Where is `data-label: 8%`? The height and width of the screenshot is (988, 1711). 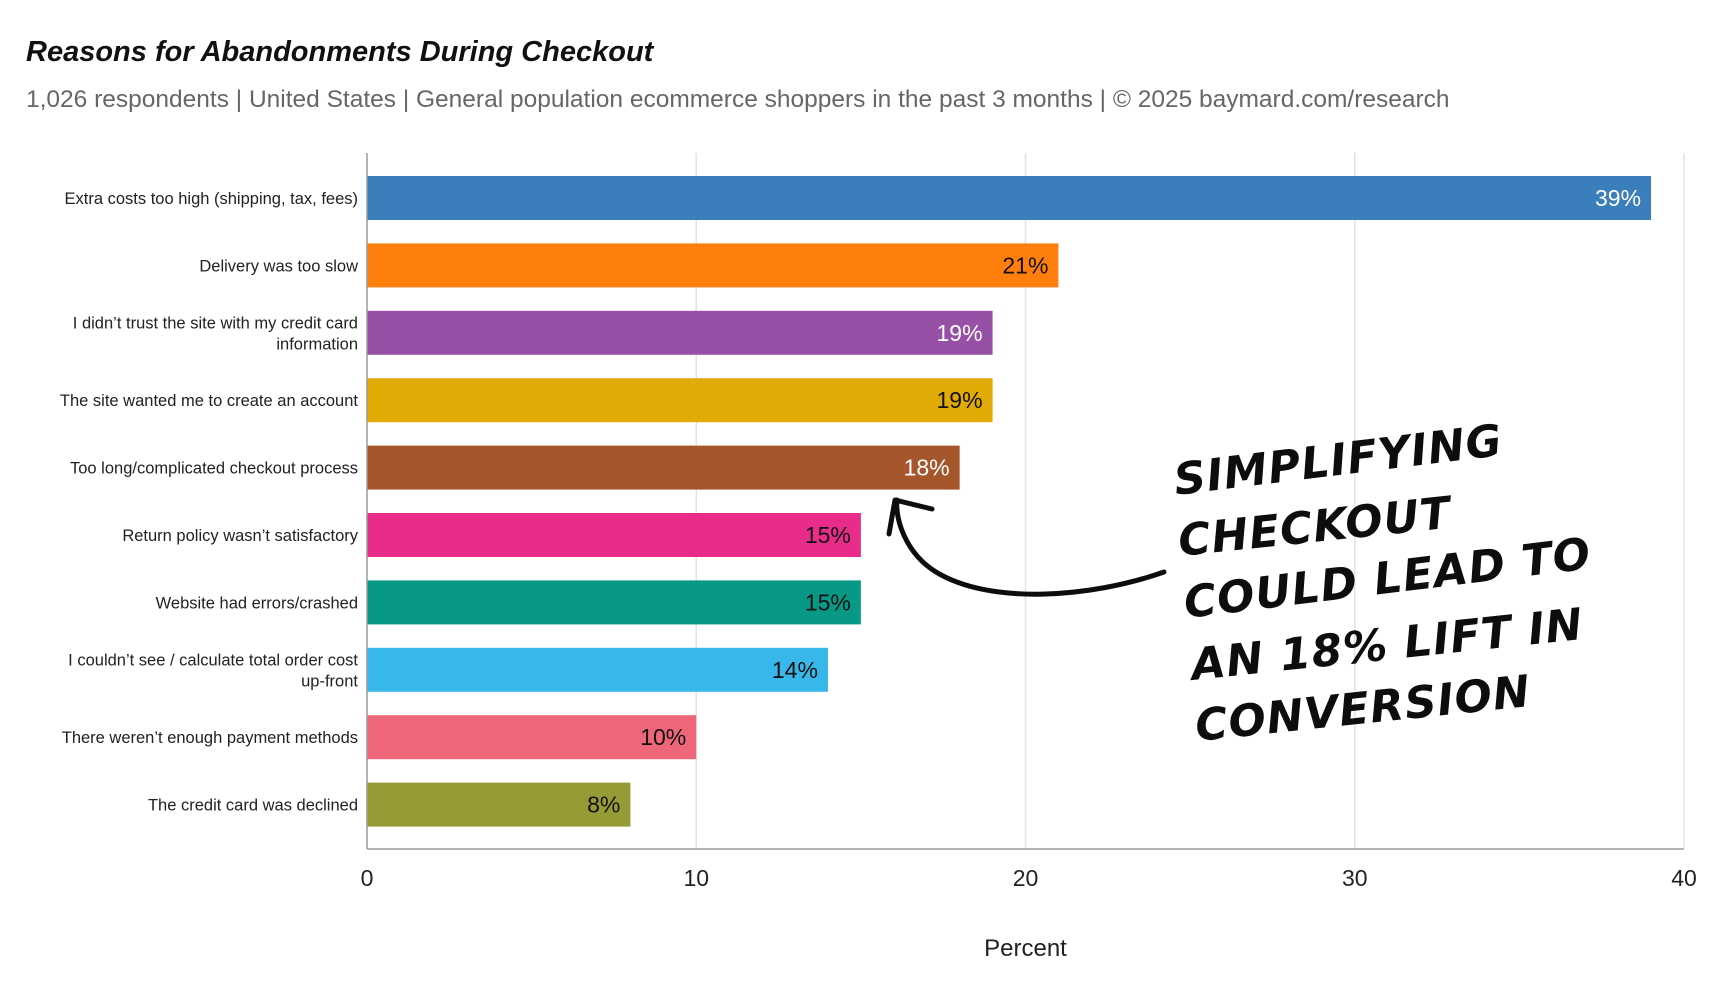
data-label: 8% is located at coordinates (603, 805).